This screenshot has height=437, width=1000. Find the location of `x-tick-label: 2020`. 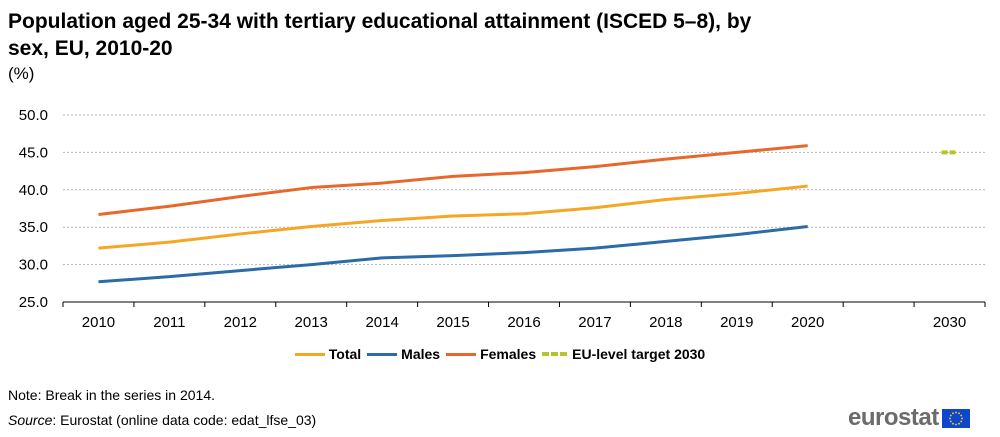

x-tick-label: 2020 is located at coordinates (807, 322).